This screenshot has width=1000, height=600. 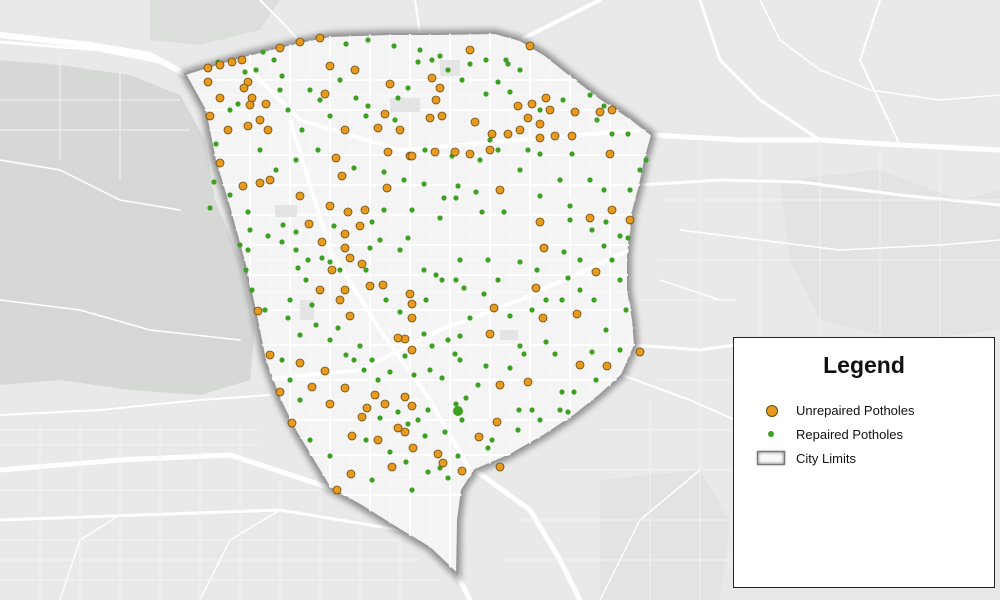 What do you see at coordinates (215, 22) in the screenshot?
I see `hills-terrain-north` at bounding box center [215, 22].